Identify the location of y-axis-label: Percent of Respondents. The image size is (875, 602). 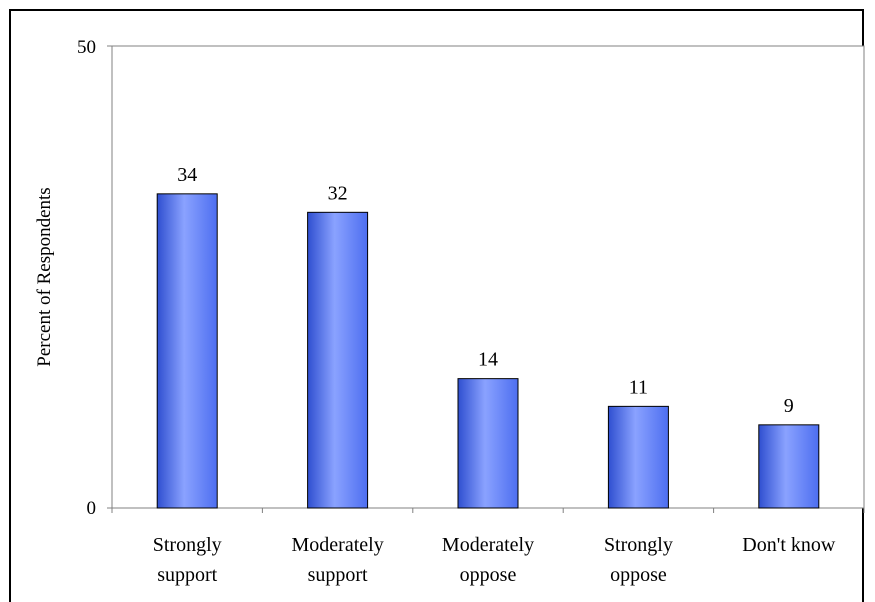
(44, 276).